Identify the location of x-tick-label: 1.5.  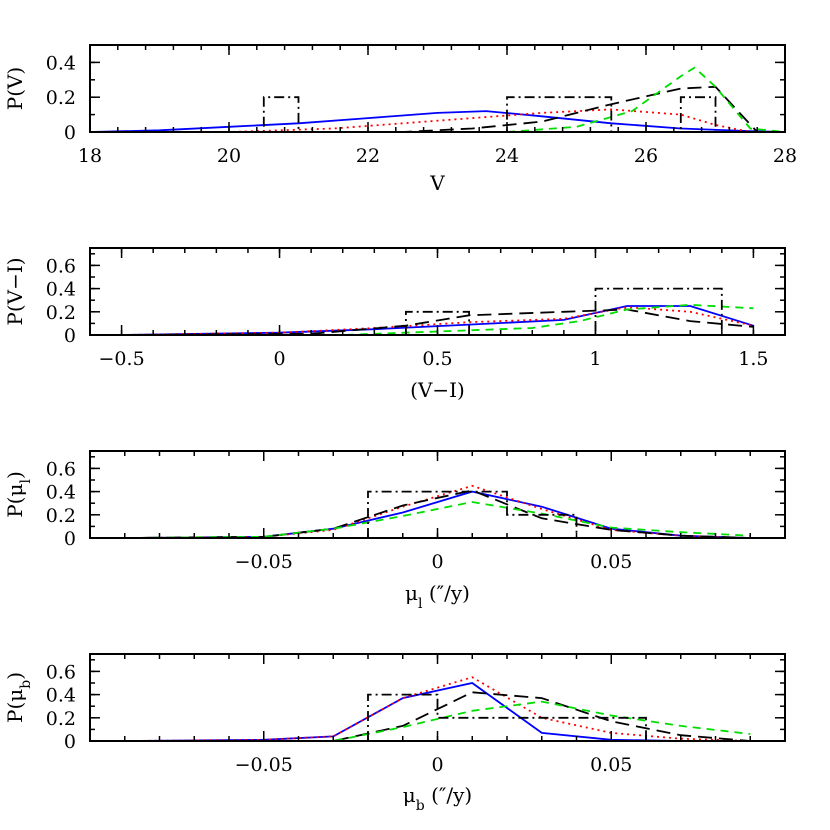
(753, 359).